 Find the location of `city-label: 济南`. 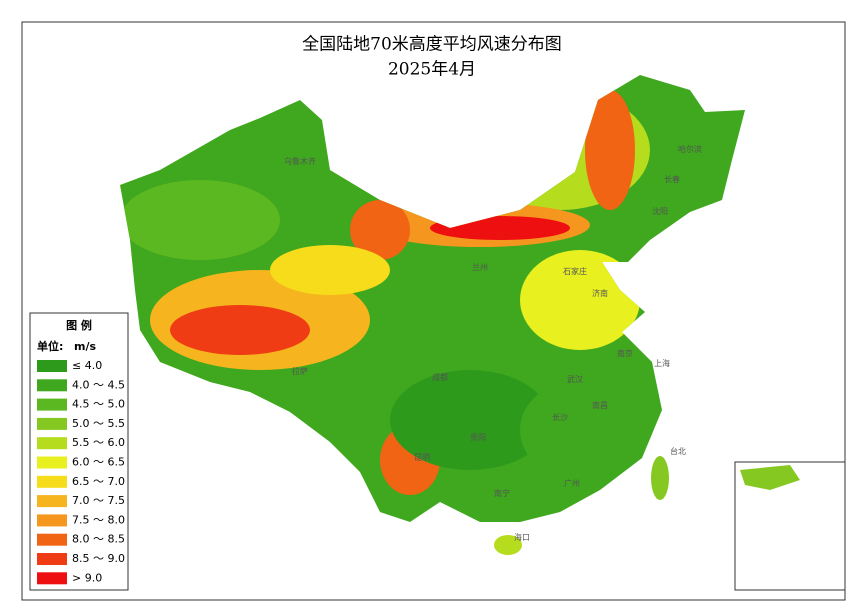

city-label: 济南 is located at coordinates (600, 293).